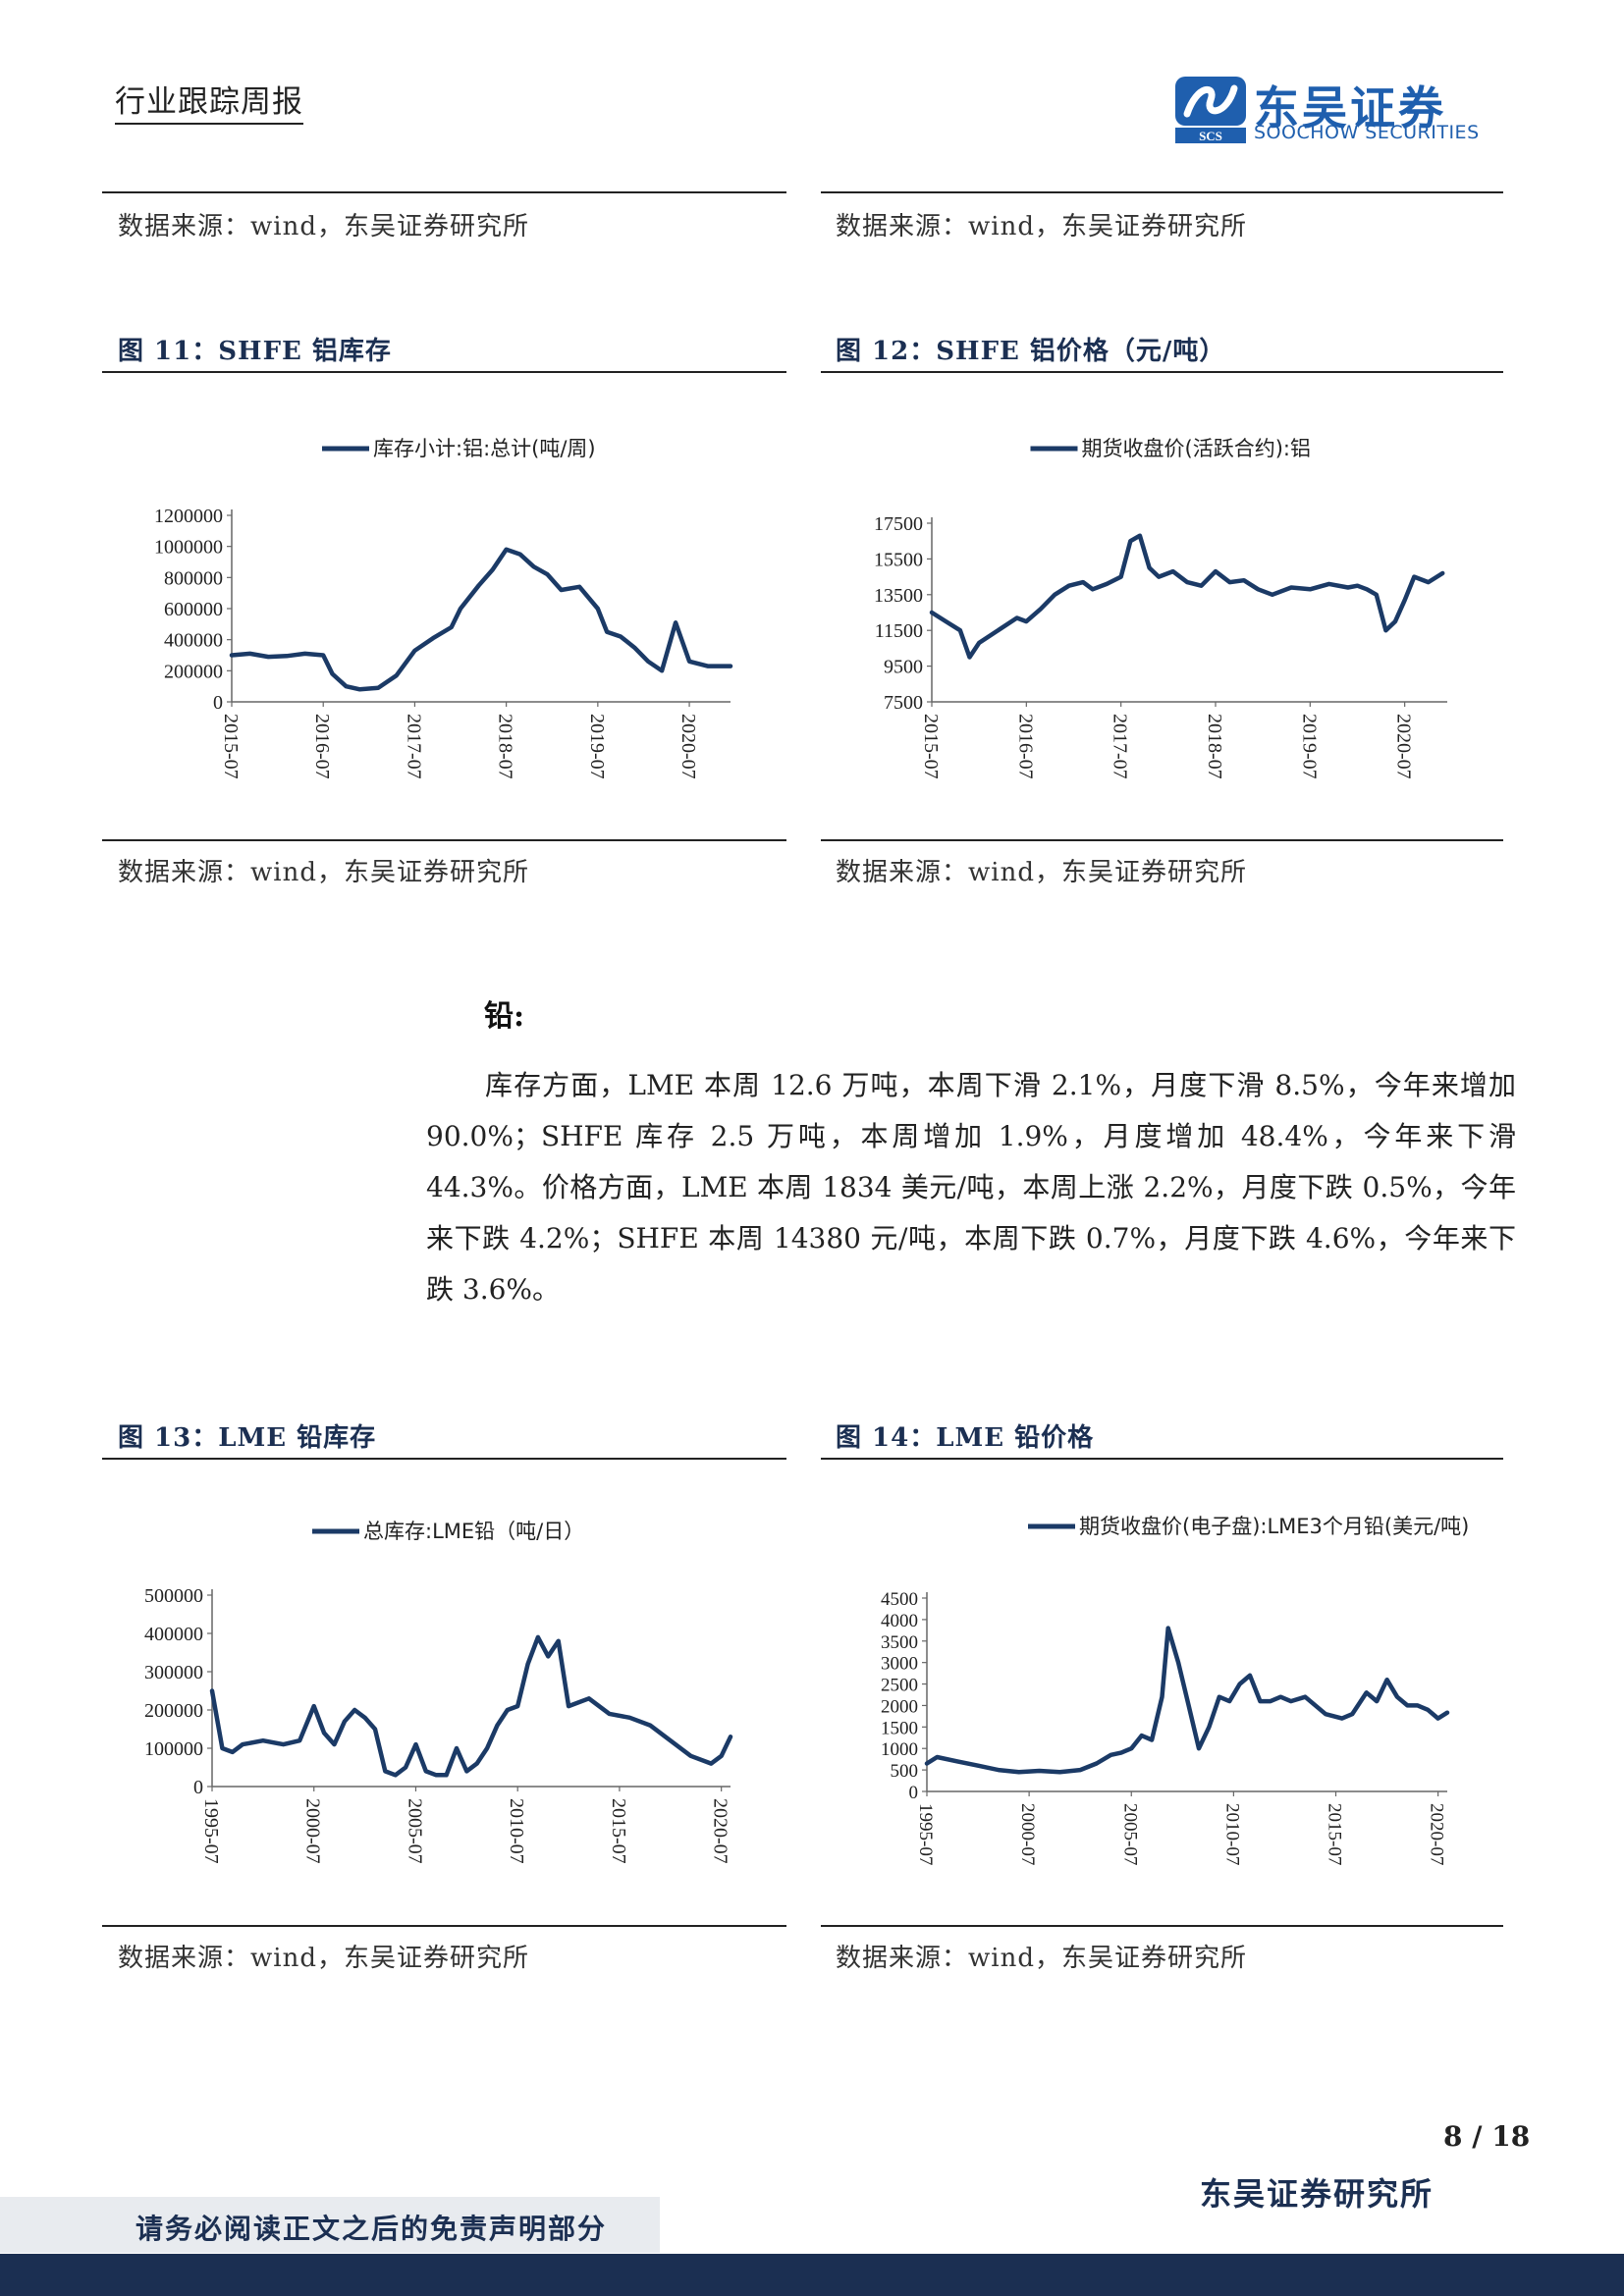  I want to click on figure-title: 图 14：LME 铅价格, so click(965, 1438).